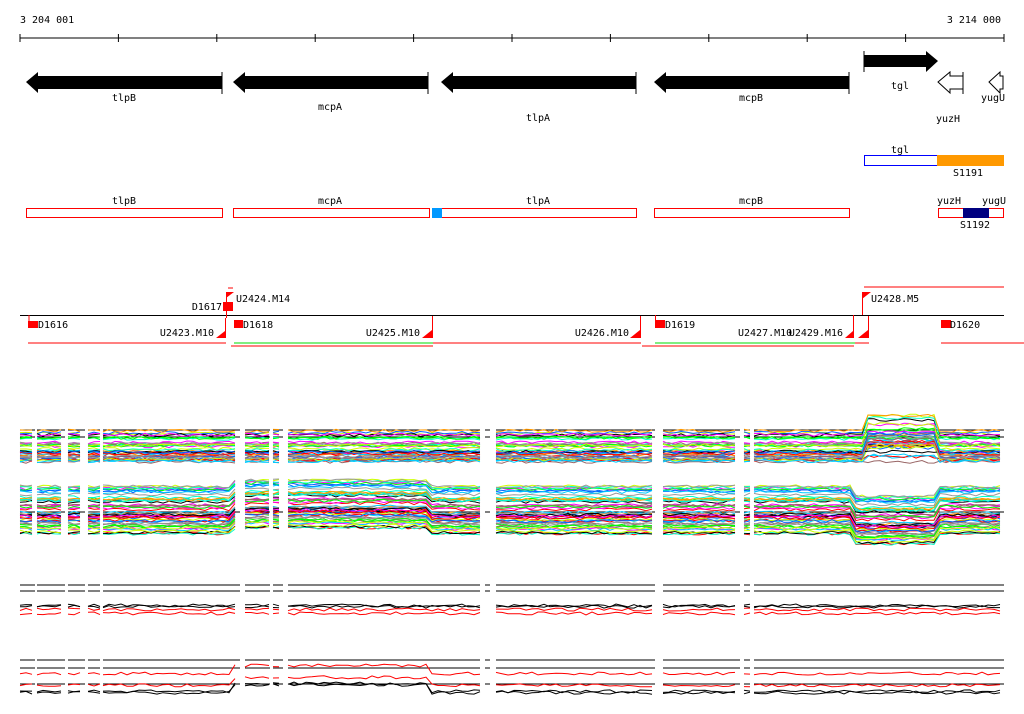 The height and width of the screenshot is (714, 1024). I want to click on segment-box-tlpA, so click(534, 213).